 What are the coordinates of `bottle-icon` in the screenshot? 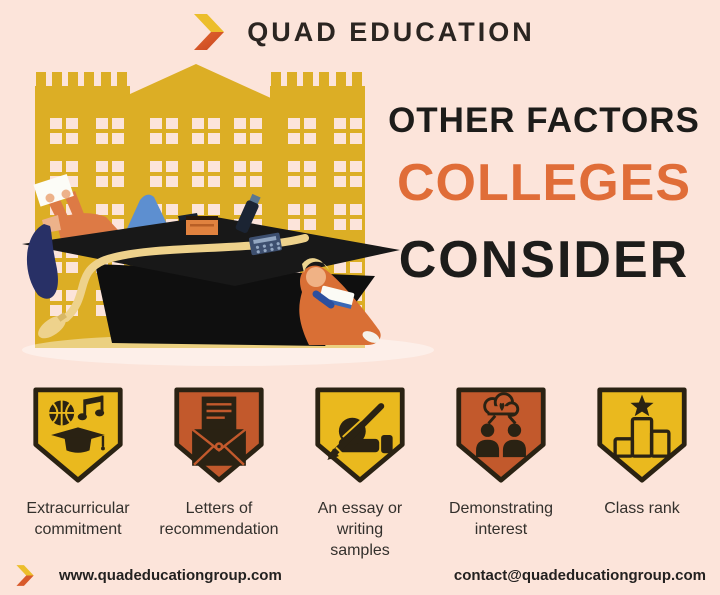 It's located at (248, 213).